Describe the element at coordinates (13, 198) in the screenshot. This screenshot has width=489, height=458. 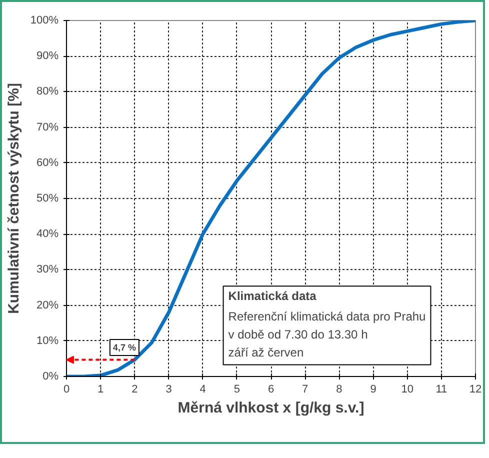
I see `y-axis-title: Kumulativní četnost výskytu [%]` at that location.